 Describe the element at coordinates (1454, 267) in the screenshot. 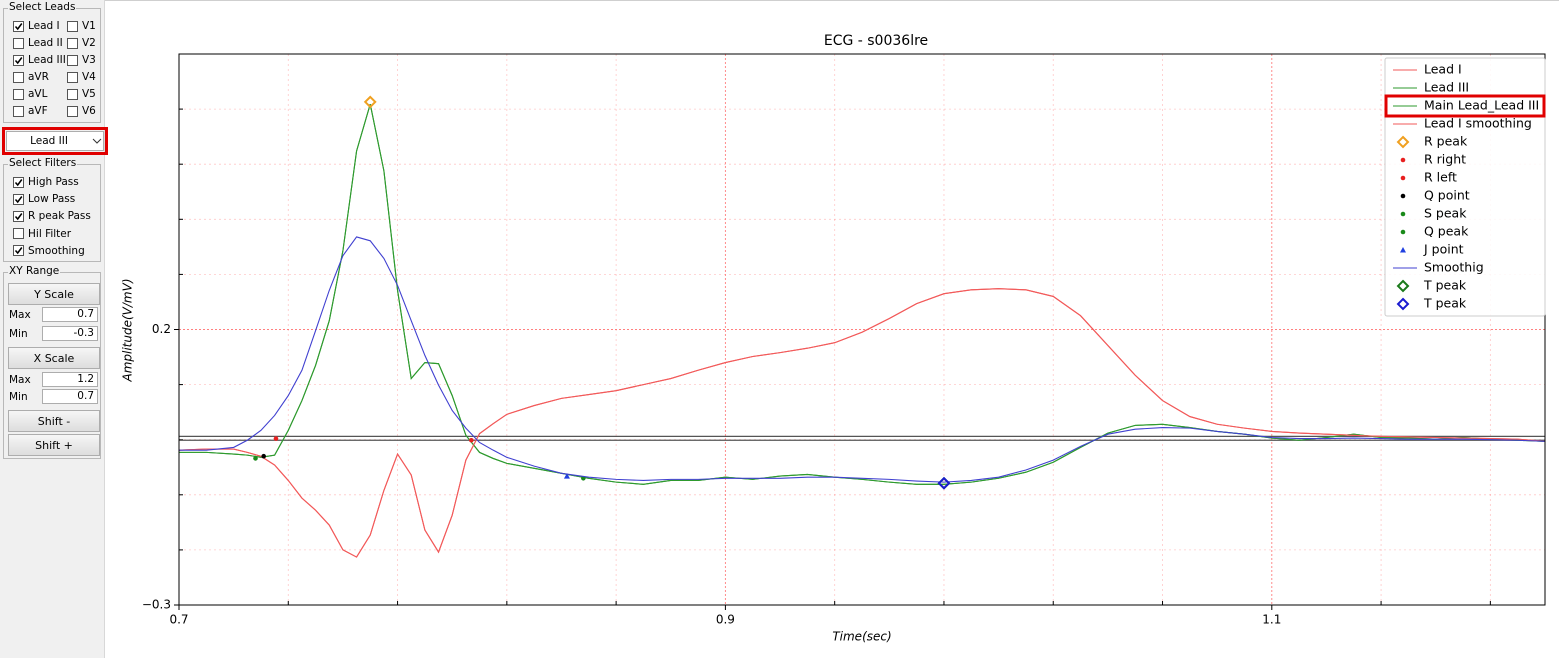

I see `legend-label: Smoothig` at that location.